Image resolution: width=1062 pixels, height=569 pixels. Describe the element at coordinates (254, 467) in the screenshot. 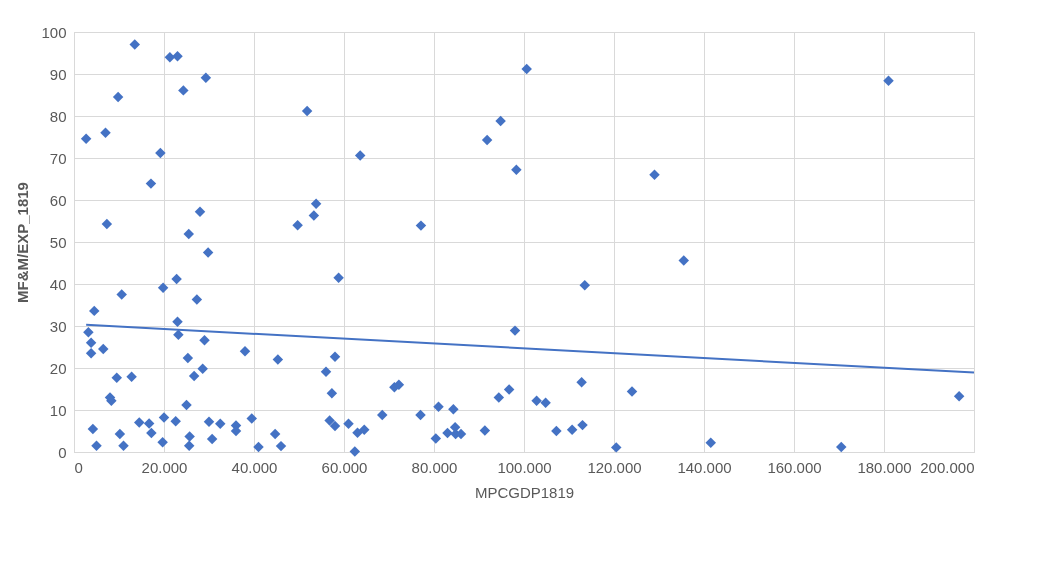

I see `x-tick-label: 40.000` at that location.